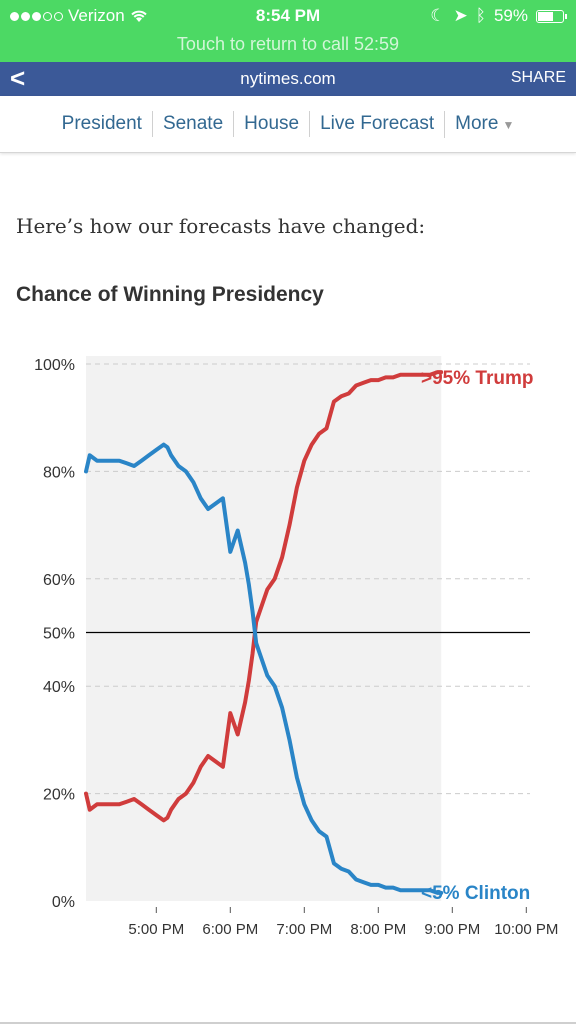  I want to click on moon-icon: ☾, so click(438, 15).